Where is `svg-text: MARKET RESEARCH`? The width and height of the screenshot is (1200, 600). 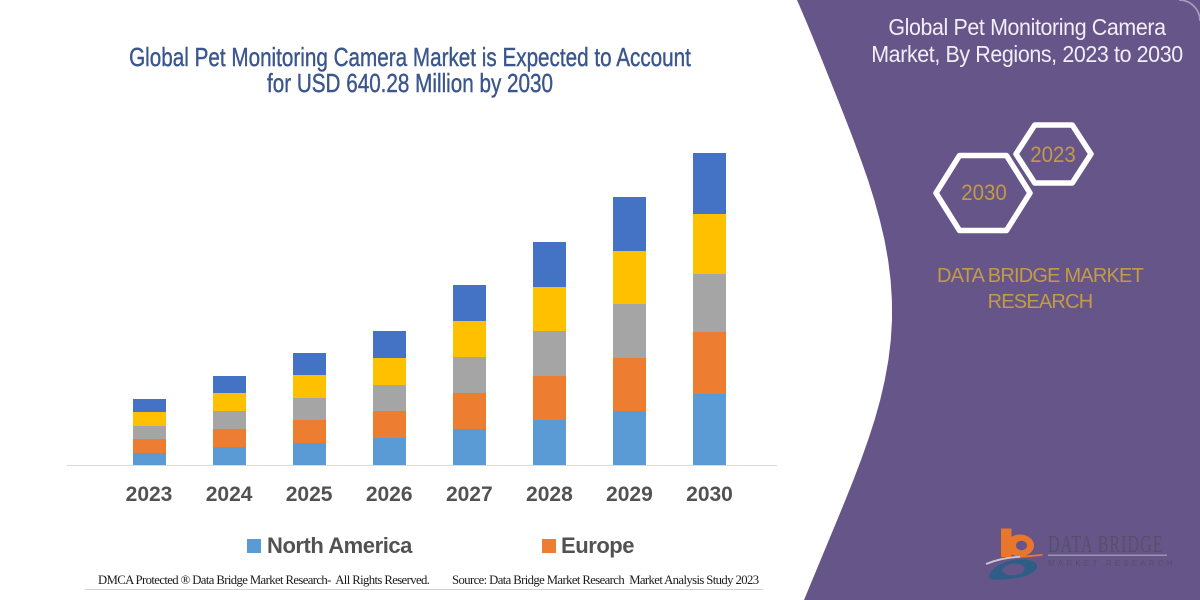
svg-text: MARKET RESEARCH is located at coordinates (1112, 563).